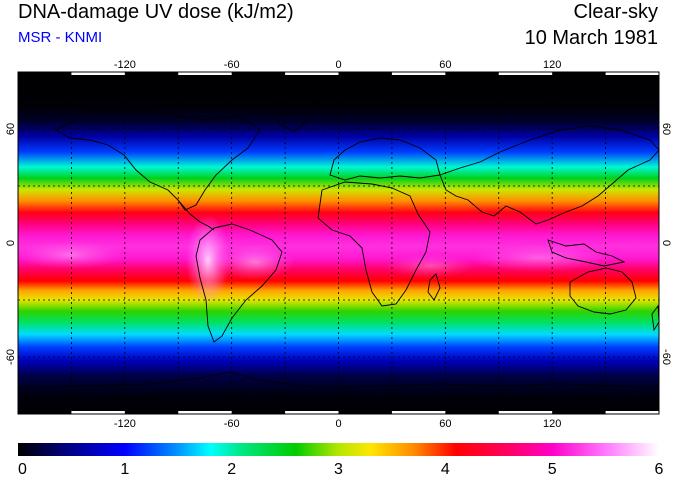 The height and width of the screenshot is (480, 678). Describe the element at coordinates (666, 129) in the screenshot. I see `lat-label-right: 60` at that location.